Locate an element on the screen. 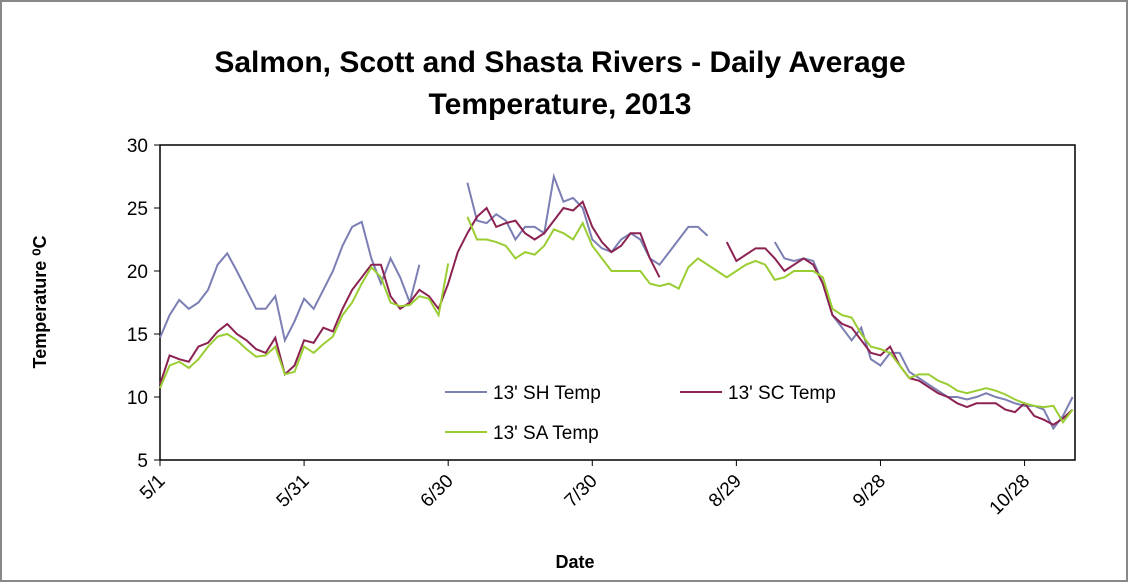  legend-label: 13' SA Temp is located at coordinates (546, 433).